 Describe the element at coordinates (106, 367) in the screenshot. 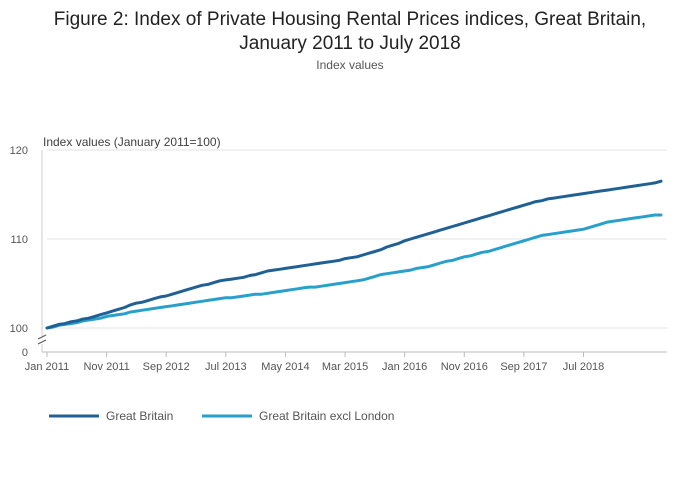

I see `x-tick-label: Nov 2011` at that location.